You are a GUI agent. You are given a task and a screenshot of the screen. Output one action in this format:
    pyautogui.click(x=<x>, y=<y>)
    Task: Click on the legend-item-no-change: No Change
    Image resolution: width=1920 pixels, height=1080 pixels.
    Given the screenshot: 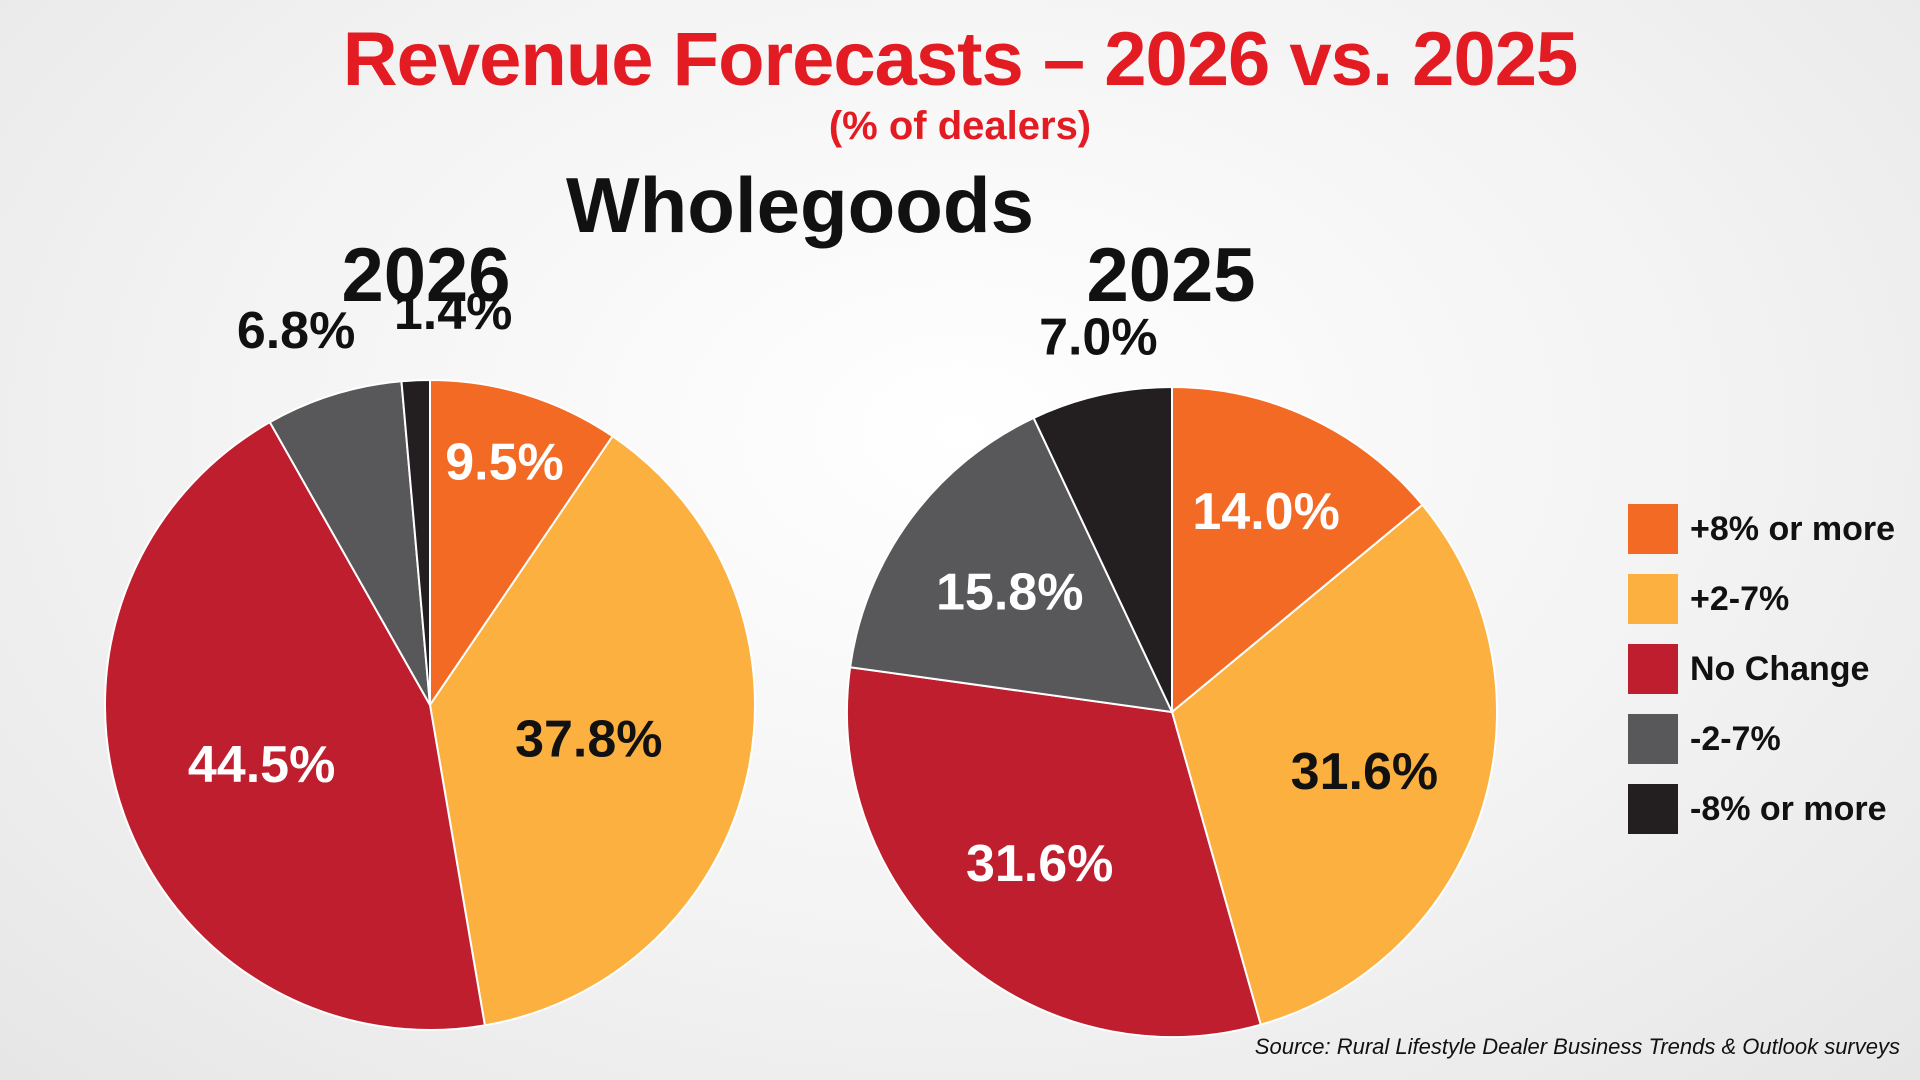 What is the action you would take?
    pyautogui.click(x=1761, y=669)
    